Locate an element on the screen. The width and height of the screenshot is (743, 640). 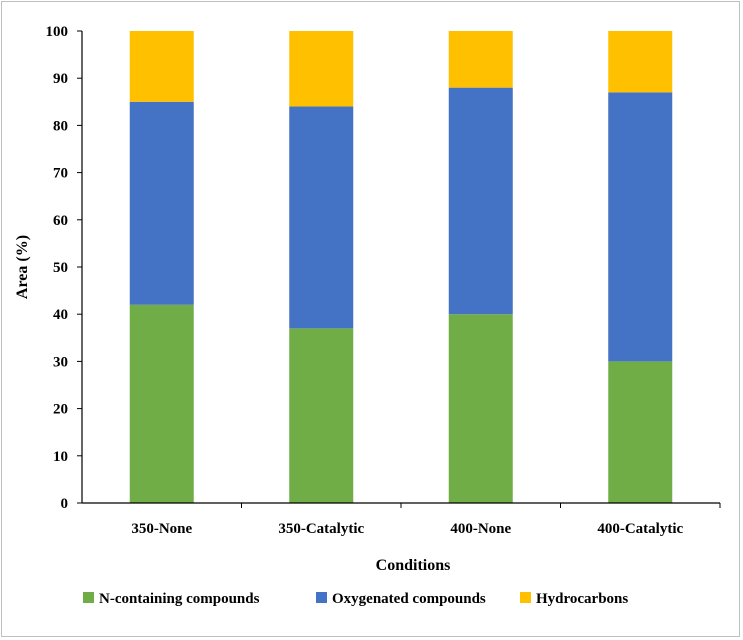
y-tick-label: 0 is located at coordinates (65, 504).